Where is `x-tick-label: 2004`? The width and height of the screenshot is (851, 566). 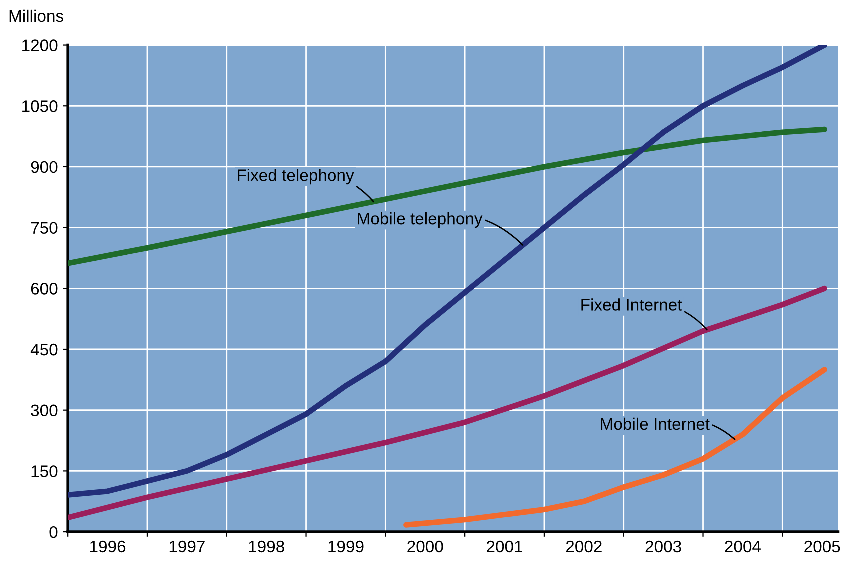
x-tick-label: 2004 is located at coordinates (743, 546).